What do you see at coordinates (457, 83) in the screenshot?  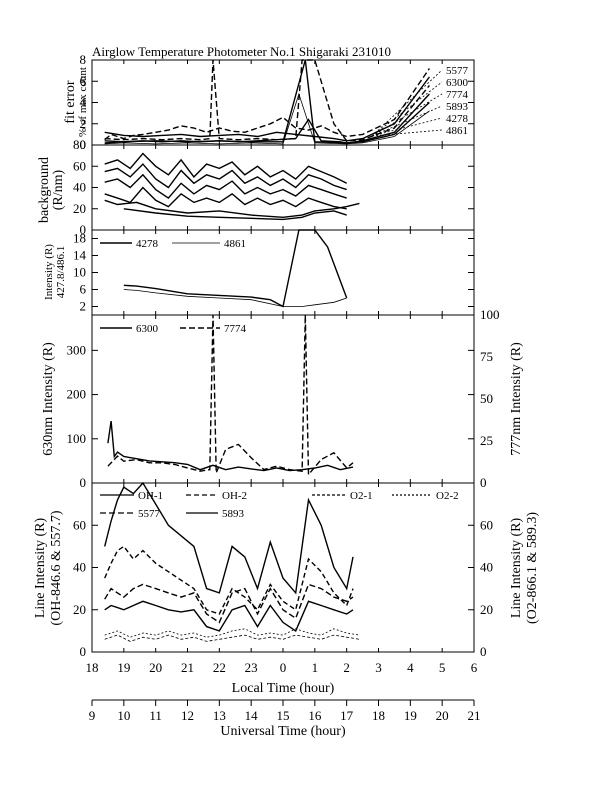 I see `fit-error-legend-label: 6300` at bounding box center [457, 83].